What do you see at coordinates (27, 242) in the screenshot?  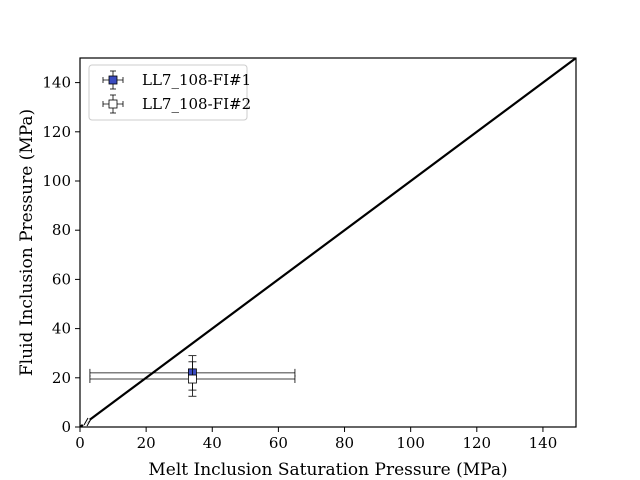 I see `y-axis-label: Fluid Inclusion Pressure (MPa)` at bounding box center [27, 242].